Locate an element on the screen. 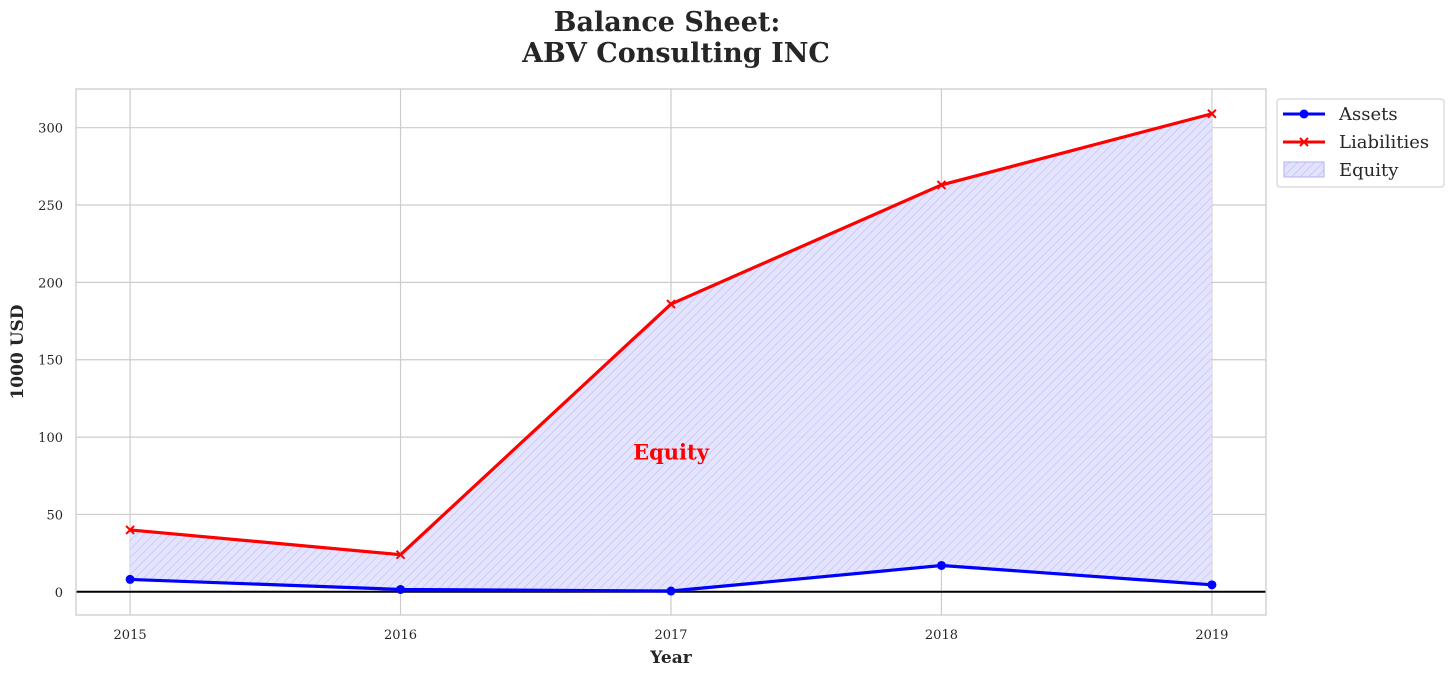 This screenshot has width=1454, height=676. y-tick-label: 50 is located at coordinates (54, 515).